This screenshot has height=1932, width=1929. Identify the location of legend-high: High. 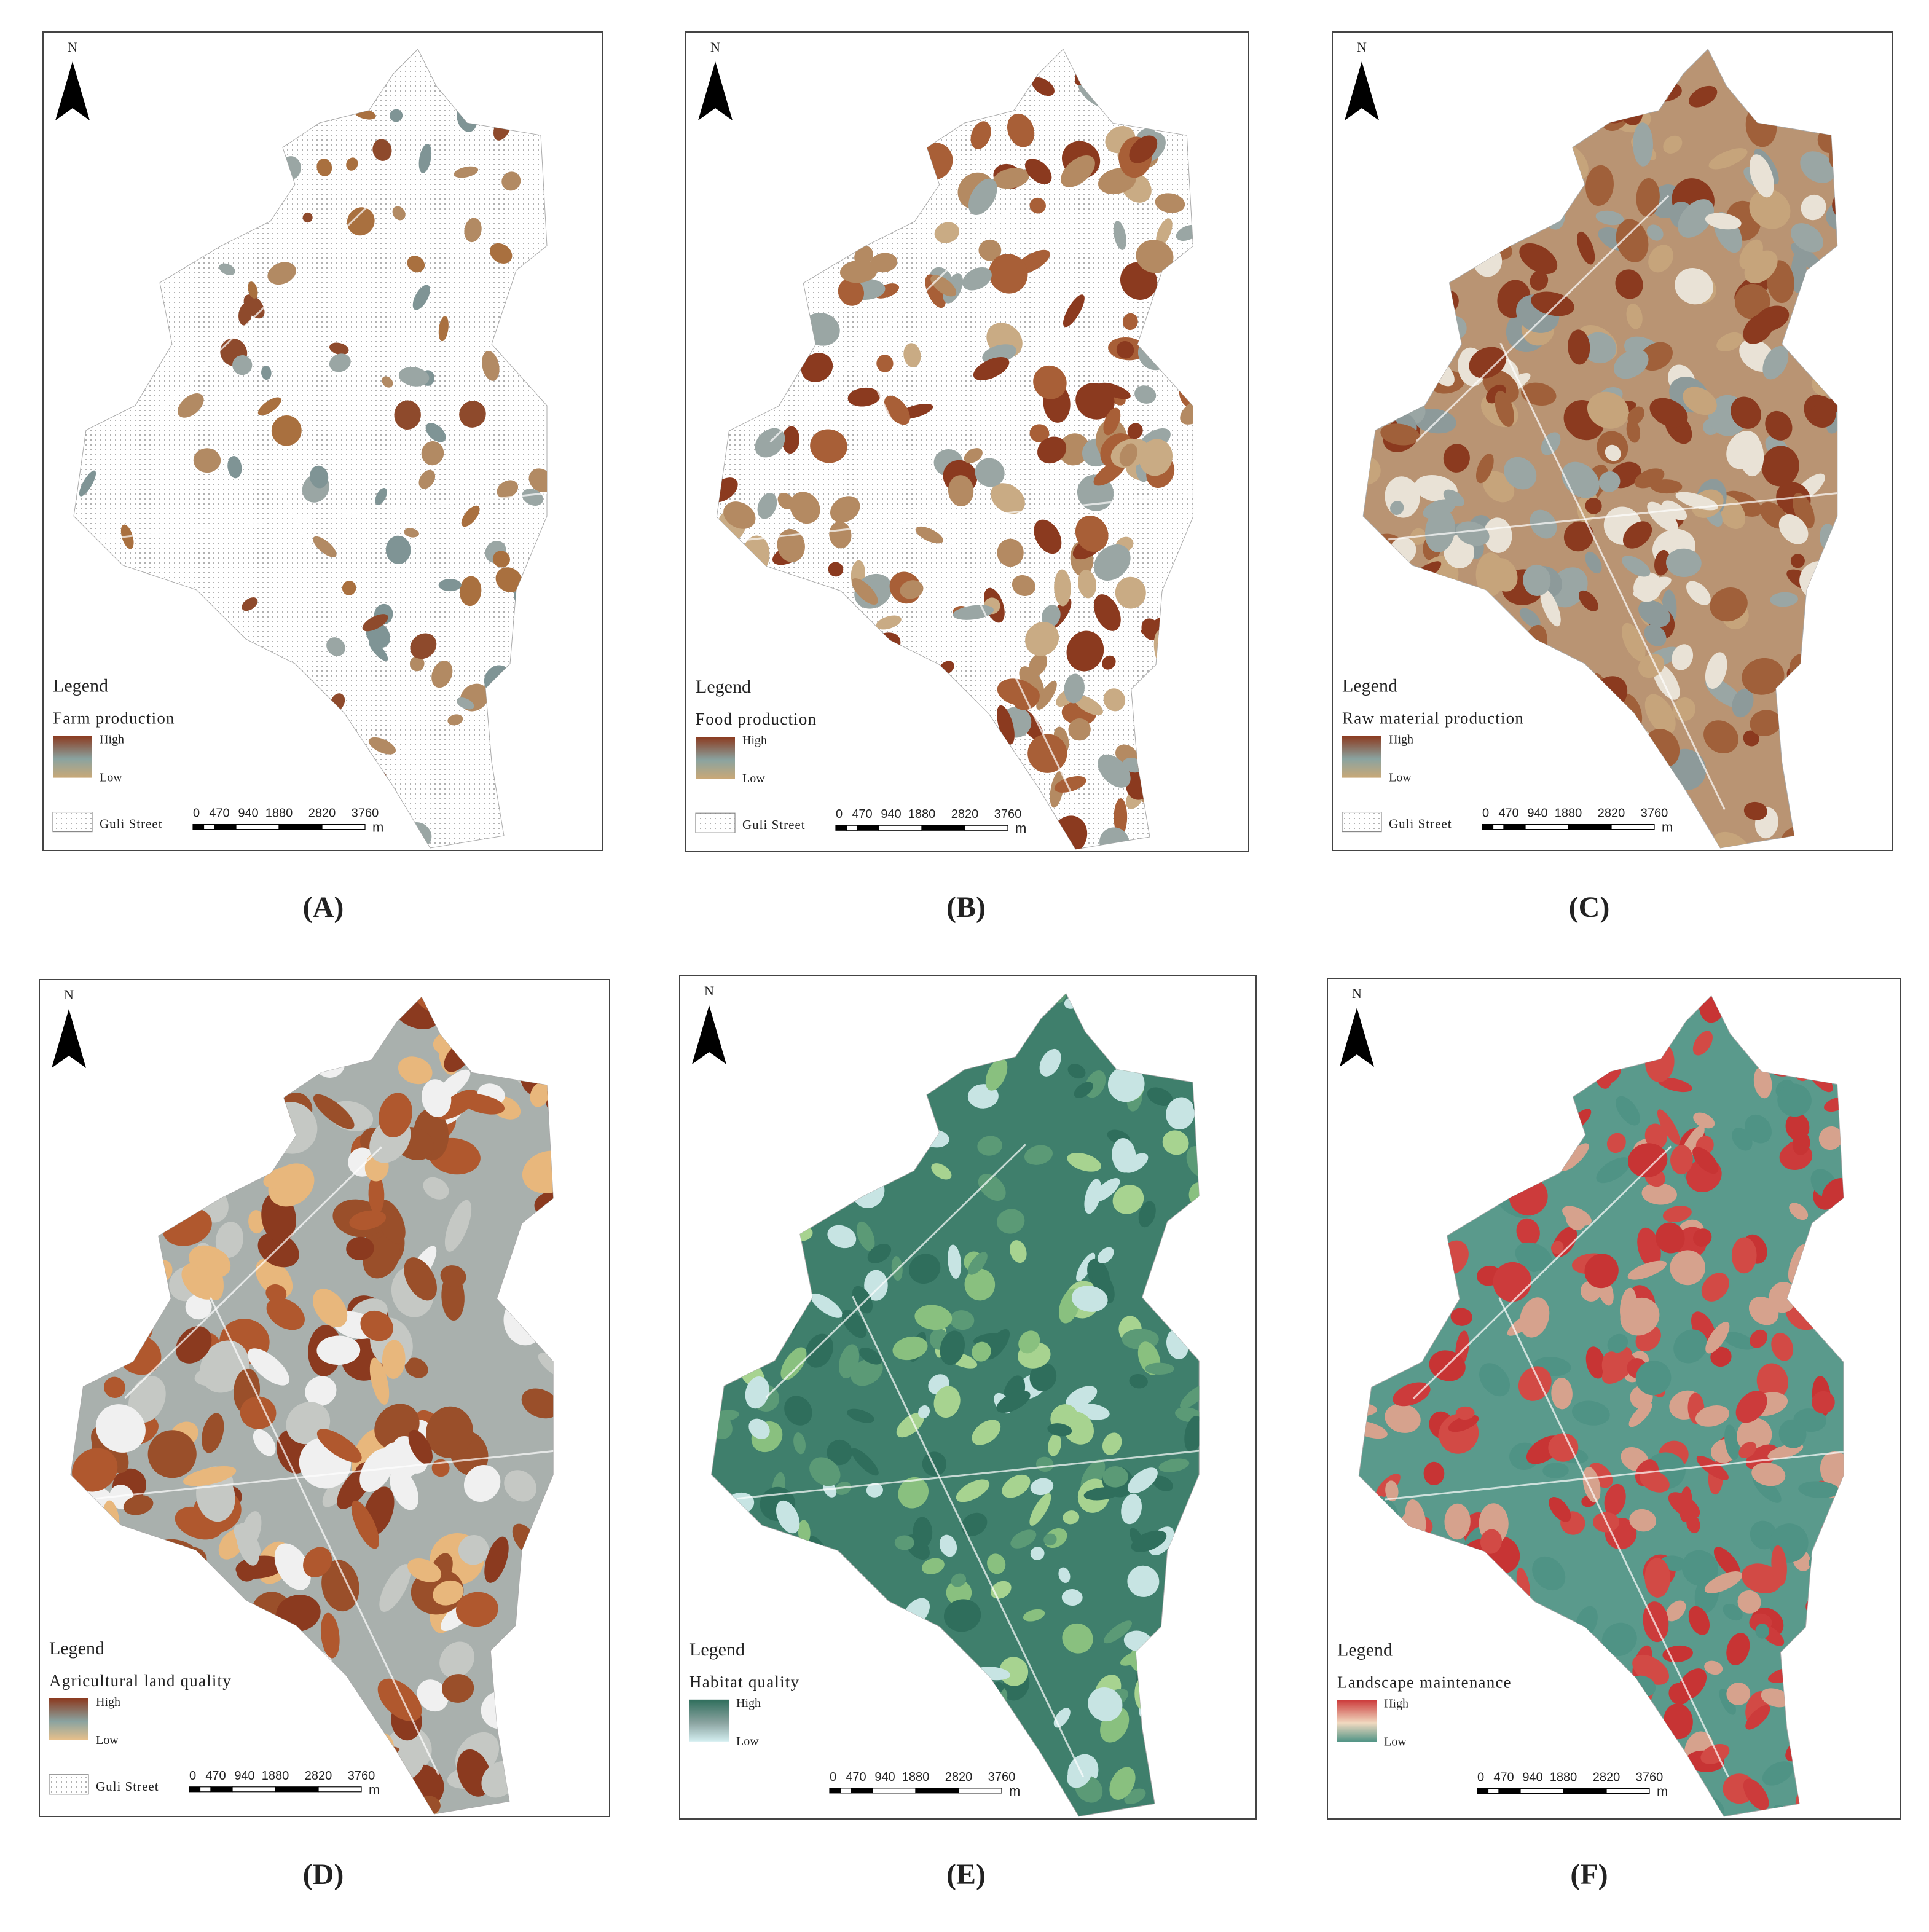
(749, 1703).